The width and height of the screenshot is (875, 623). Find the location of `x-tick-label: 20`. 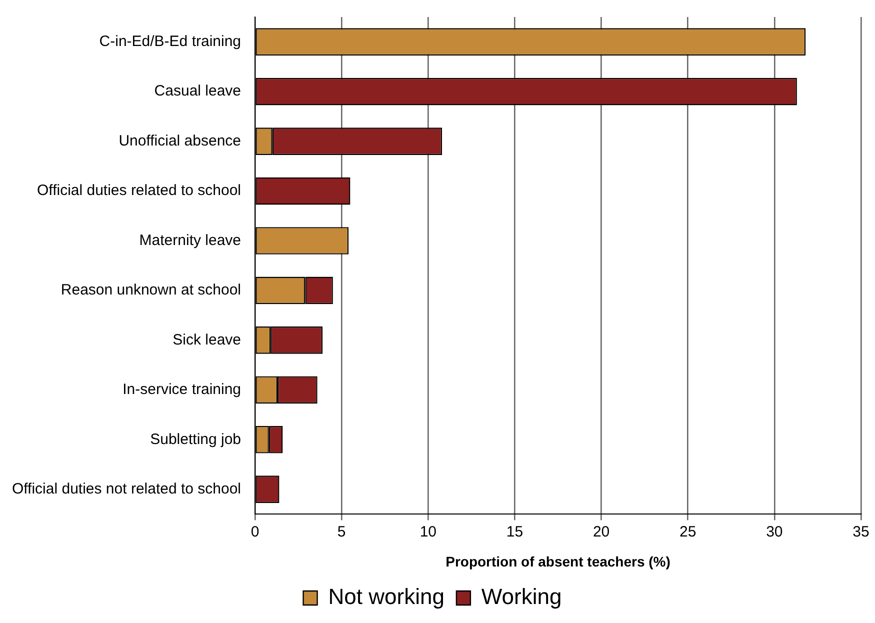

x-tick-label: 20 is located at coordinates (601, 531).